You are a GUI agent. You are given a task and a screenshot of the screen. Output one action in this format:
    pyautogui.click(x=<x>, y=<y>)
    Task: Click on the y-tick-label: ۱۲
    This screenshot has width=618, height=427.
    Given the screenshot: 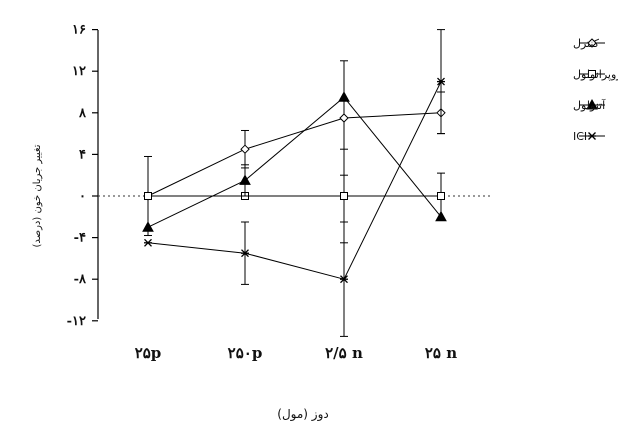 What is the action you would take?
    pyautogui.click(x=79, y=71)
    